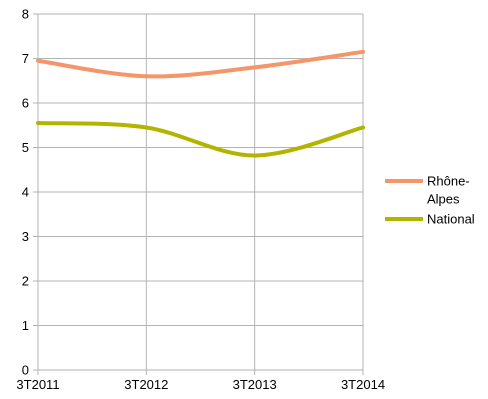  Describe the element at coordinates (37, 384) in the screenshot. I see `x-tick-label: 3T2011` at that location.